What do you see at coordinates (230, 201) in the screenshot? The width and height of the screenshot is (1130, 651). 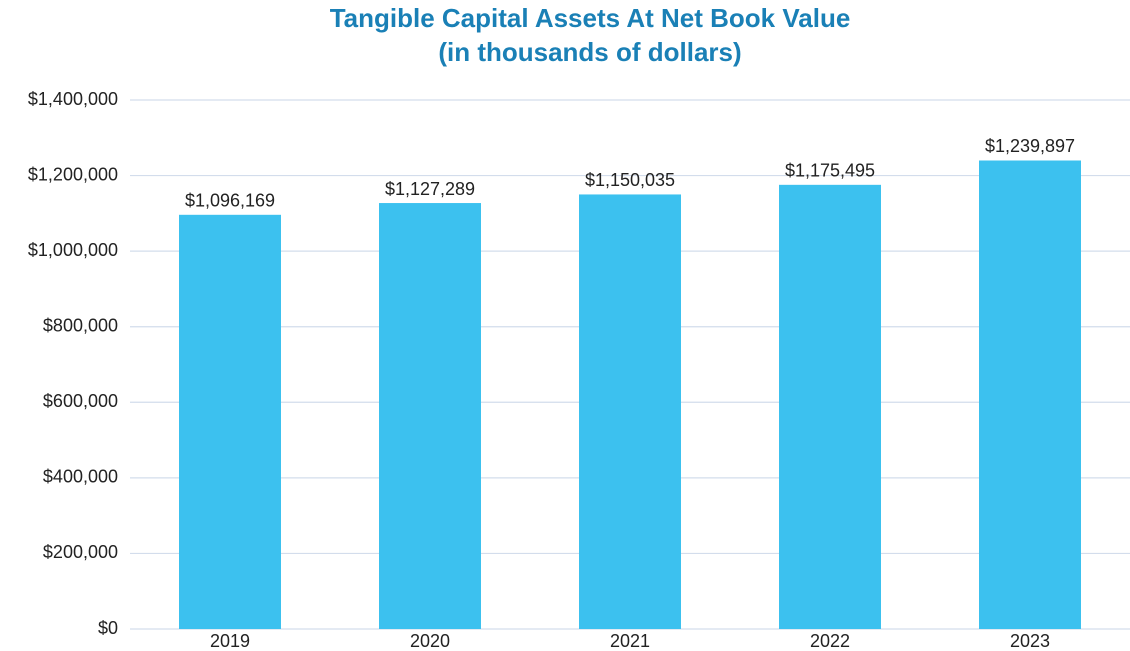 I see `value-label: $1,096,169` at bounding box center [230, 201].